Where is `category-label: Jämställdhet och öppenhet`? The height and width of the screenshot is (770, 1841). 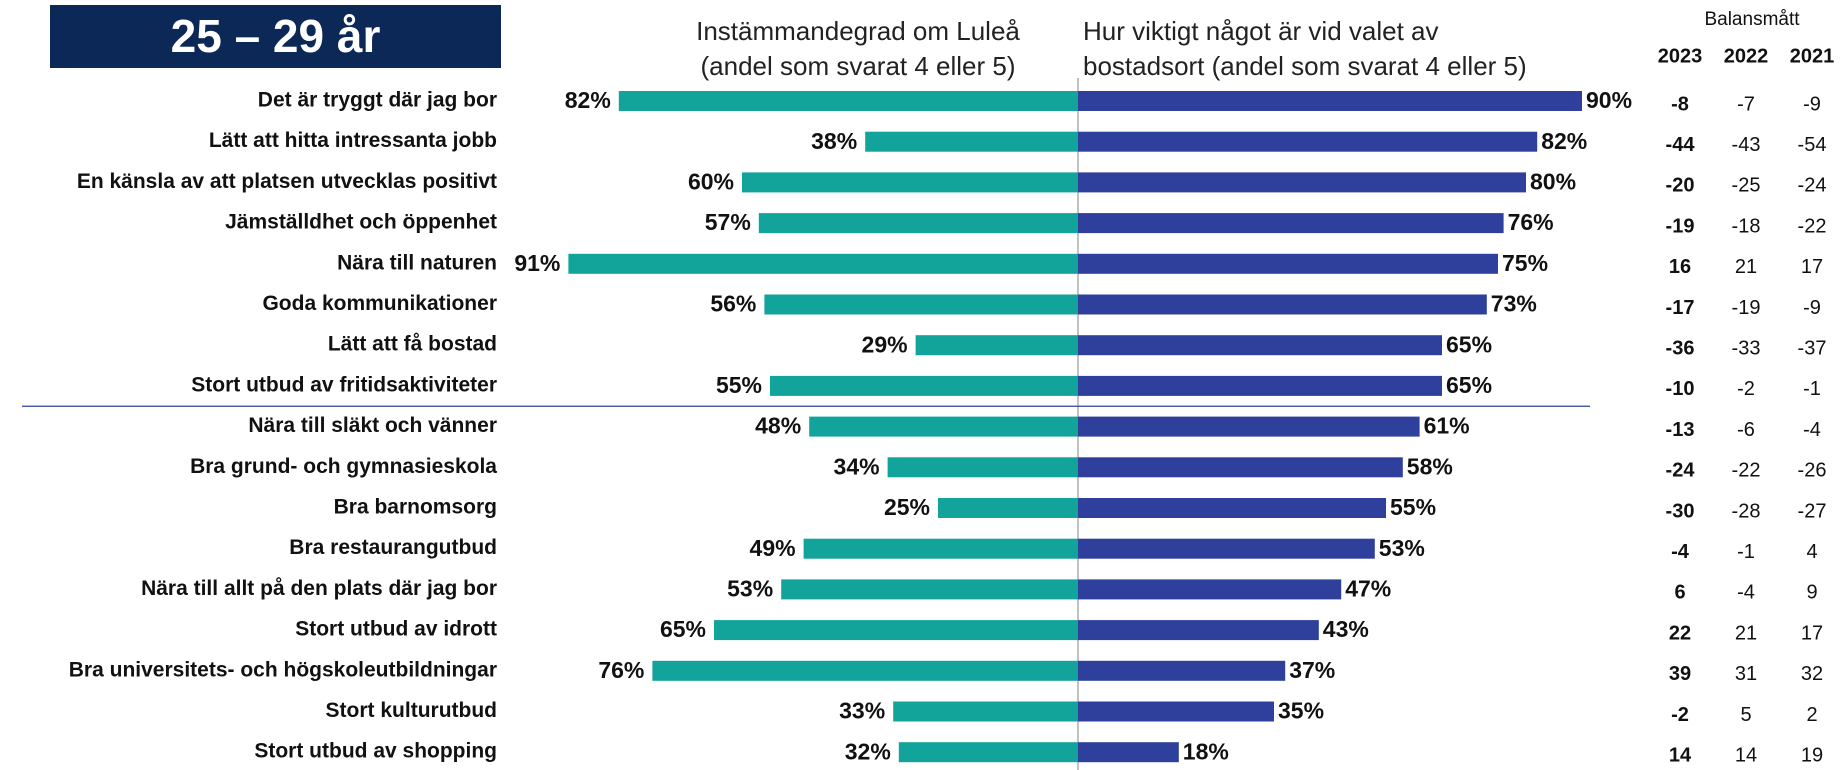 category-label: Jämställdhet och öppenhet is located at coordinates (361, 222).